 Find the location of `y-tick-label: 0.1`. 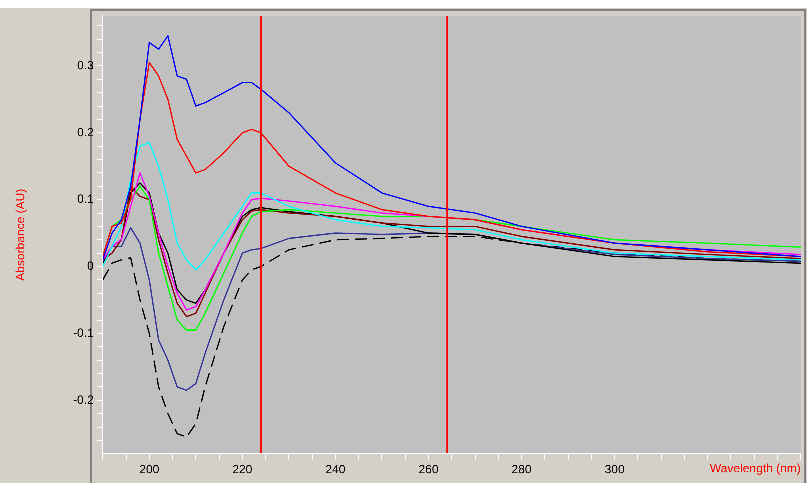

y-tick-label: 0.1 is located at coordinates (85, 199).